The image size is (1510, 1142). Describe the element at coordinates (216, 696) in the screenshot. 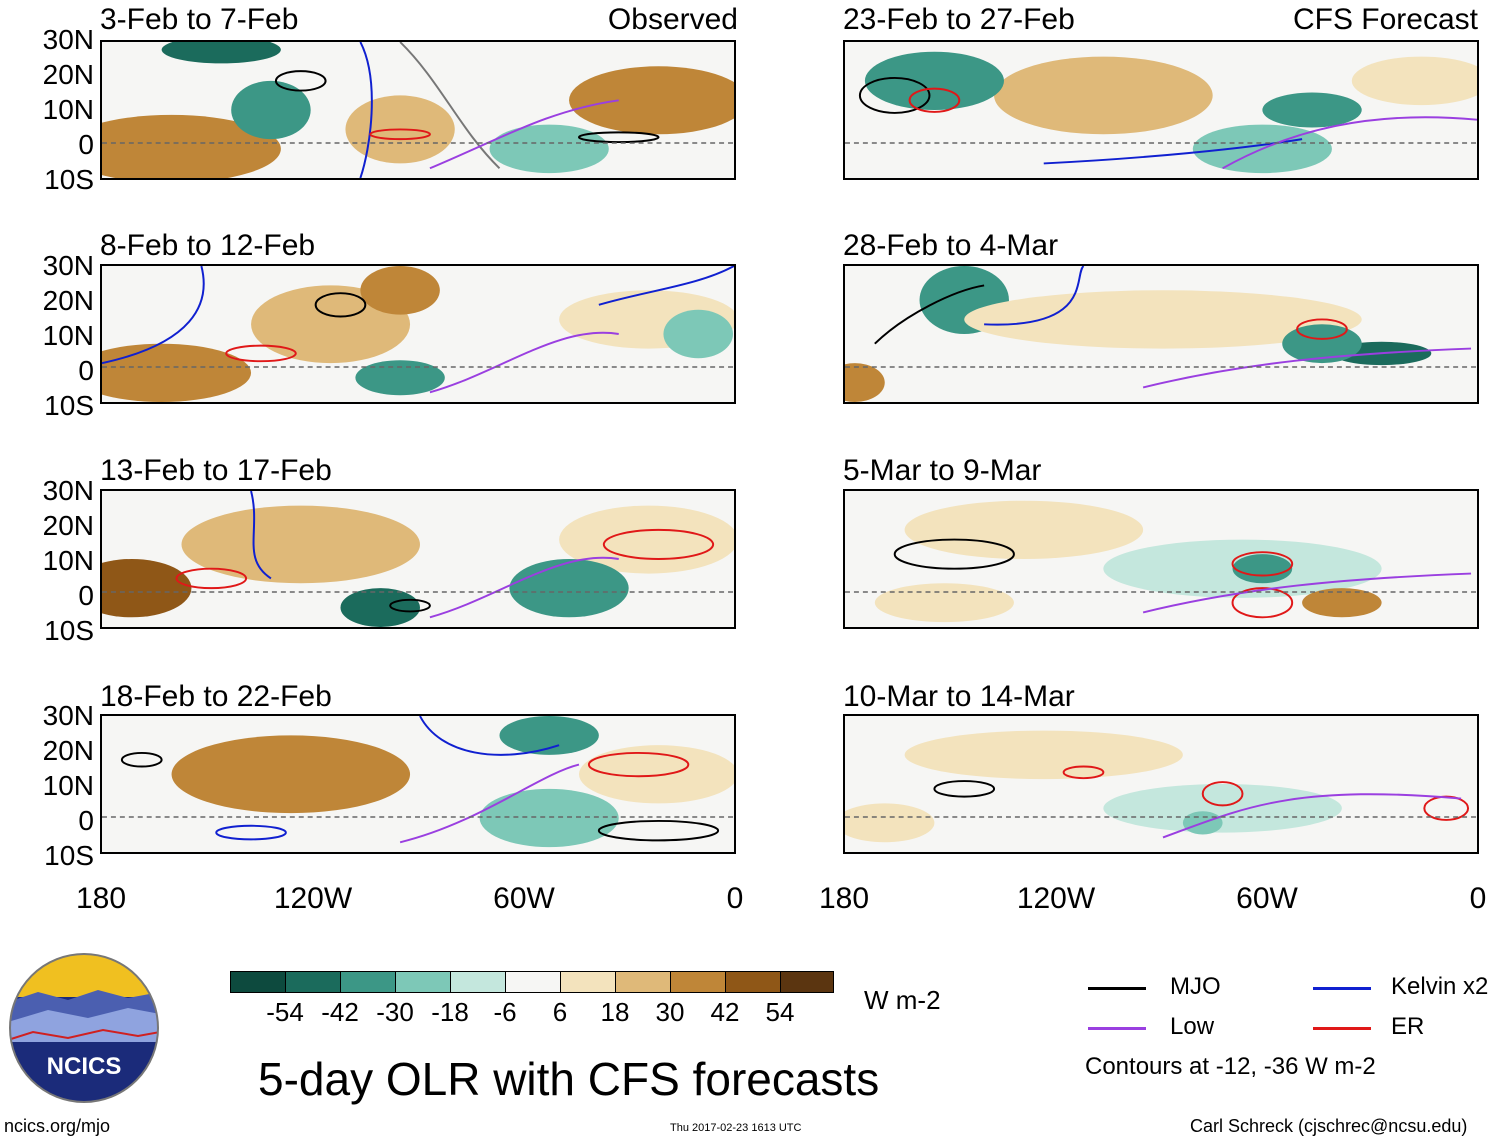

I see `observed-panel-4-title: 18-Feb to 22-Feb` at that location.